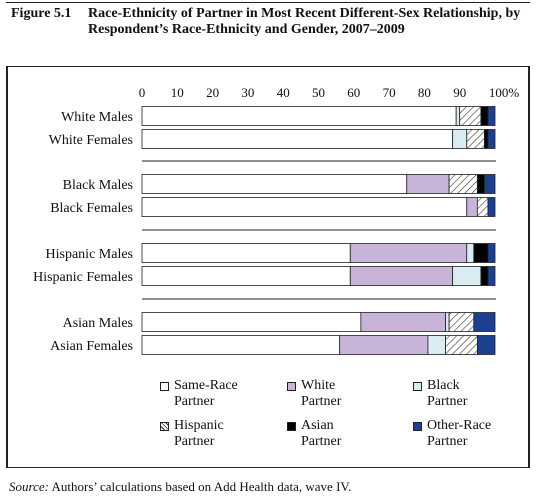 Image resolution: width=536 pixels, height=501 pixels. Describe the element at coordinates (142, 92) in the screenshot. I see `x-tick-label: 0` at that location.